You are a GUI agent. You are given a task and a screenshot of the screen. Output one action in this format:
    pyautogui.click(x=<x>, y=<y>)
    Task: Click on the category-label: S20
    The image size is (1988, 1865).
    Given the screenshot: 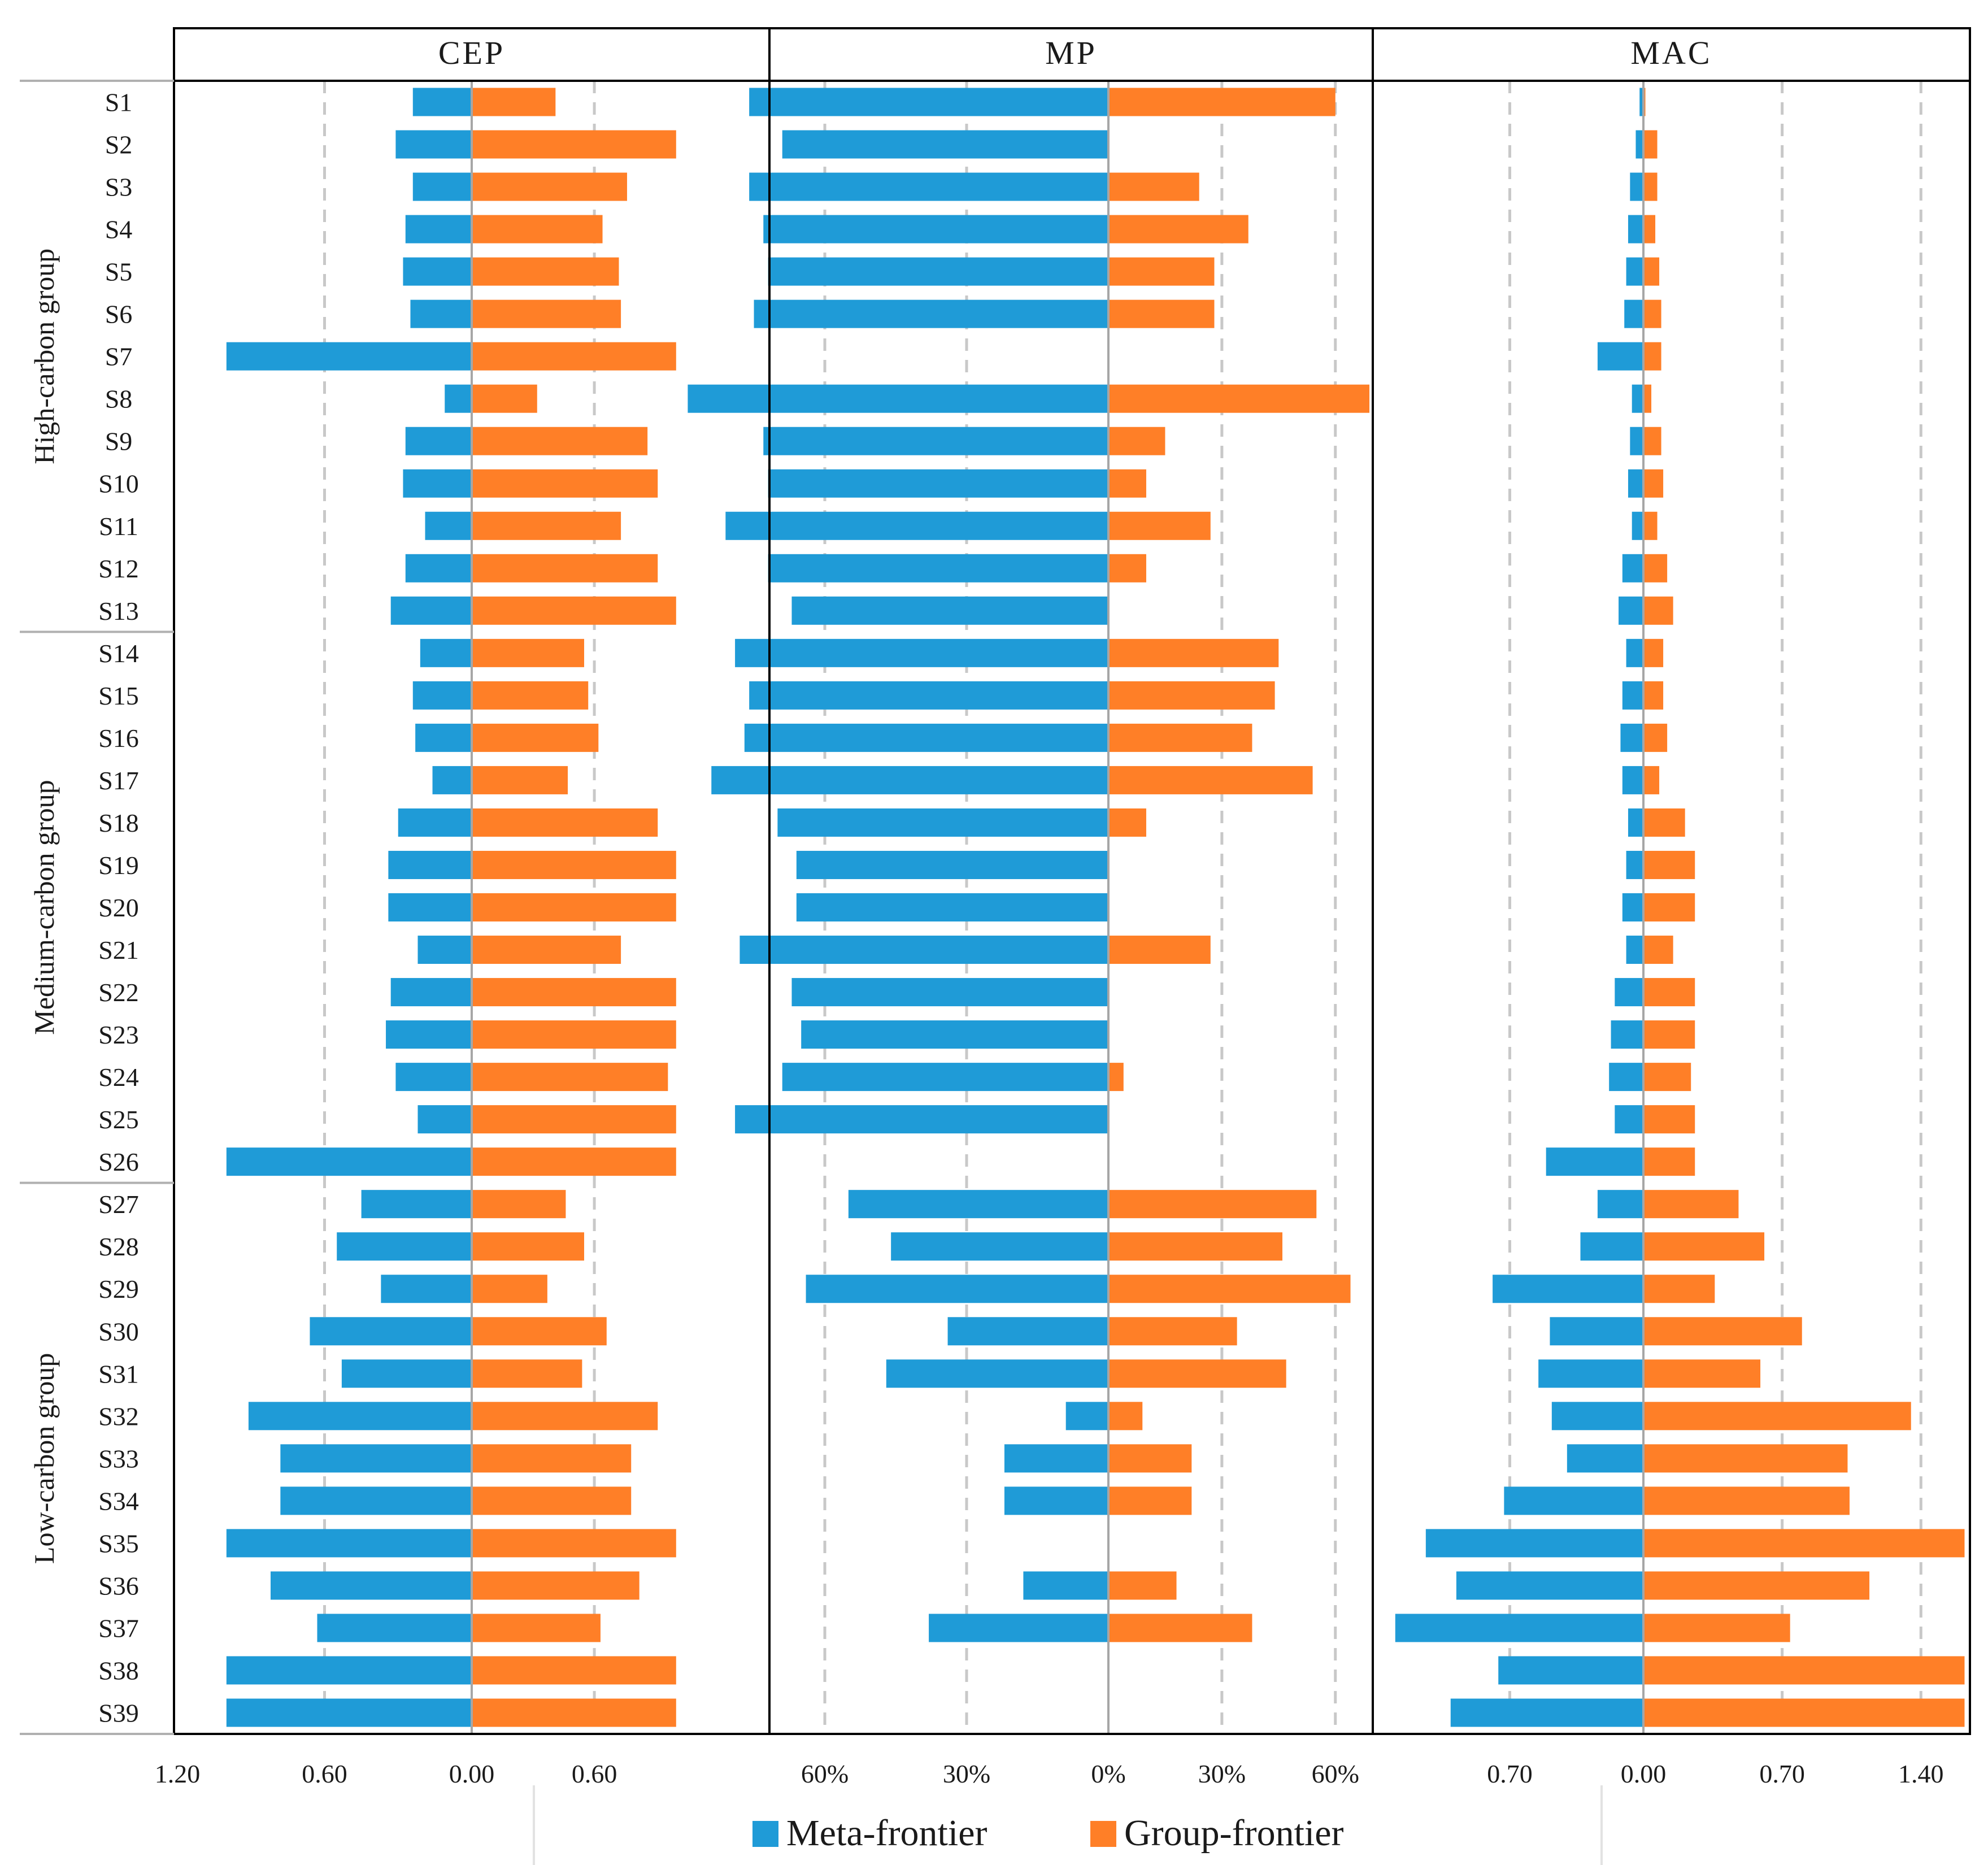 What is the action you would take?
    pyautogui.click(x=118, y=907)
    